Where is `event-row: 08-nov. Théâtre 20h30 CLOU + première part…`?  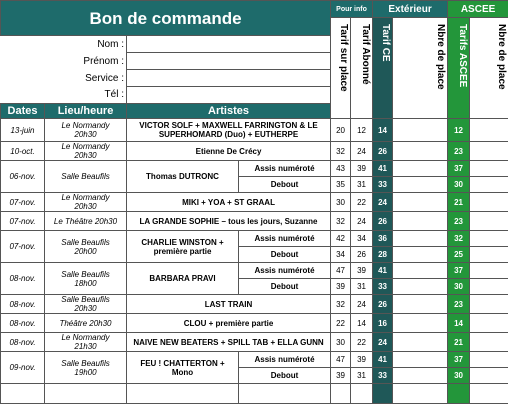
event-row: 08-nov. Théâtre 20h30 CLOU + première part… is located at coordinates (254, 323).